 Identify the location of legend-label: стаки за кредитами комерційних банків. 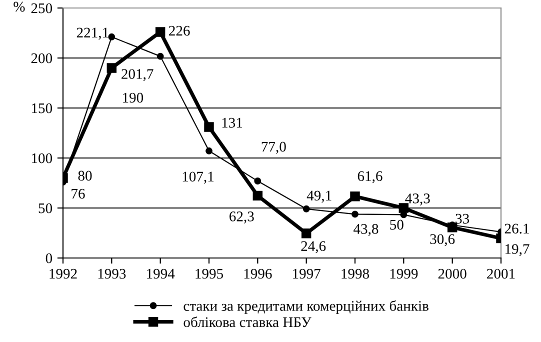
(306, 307).